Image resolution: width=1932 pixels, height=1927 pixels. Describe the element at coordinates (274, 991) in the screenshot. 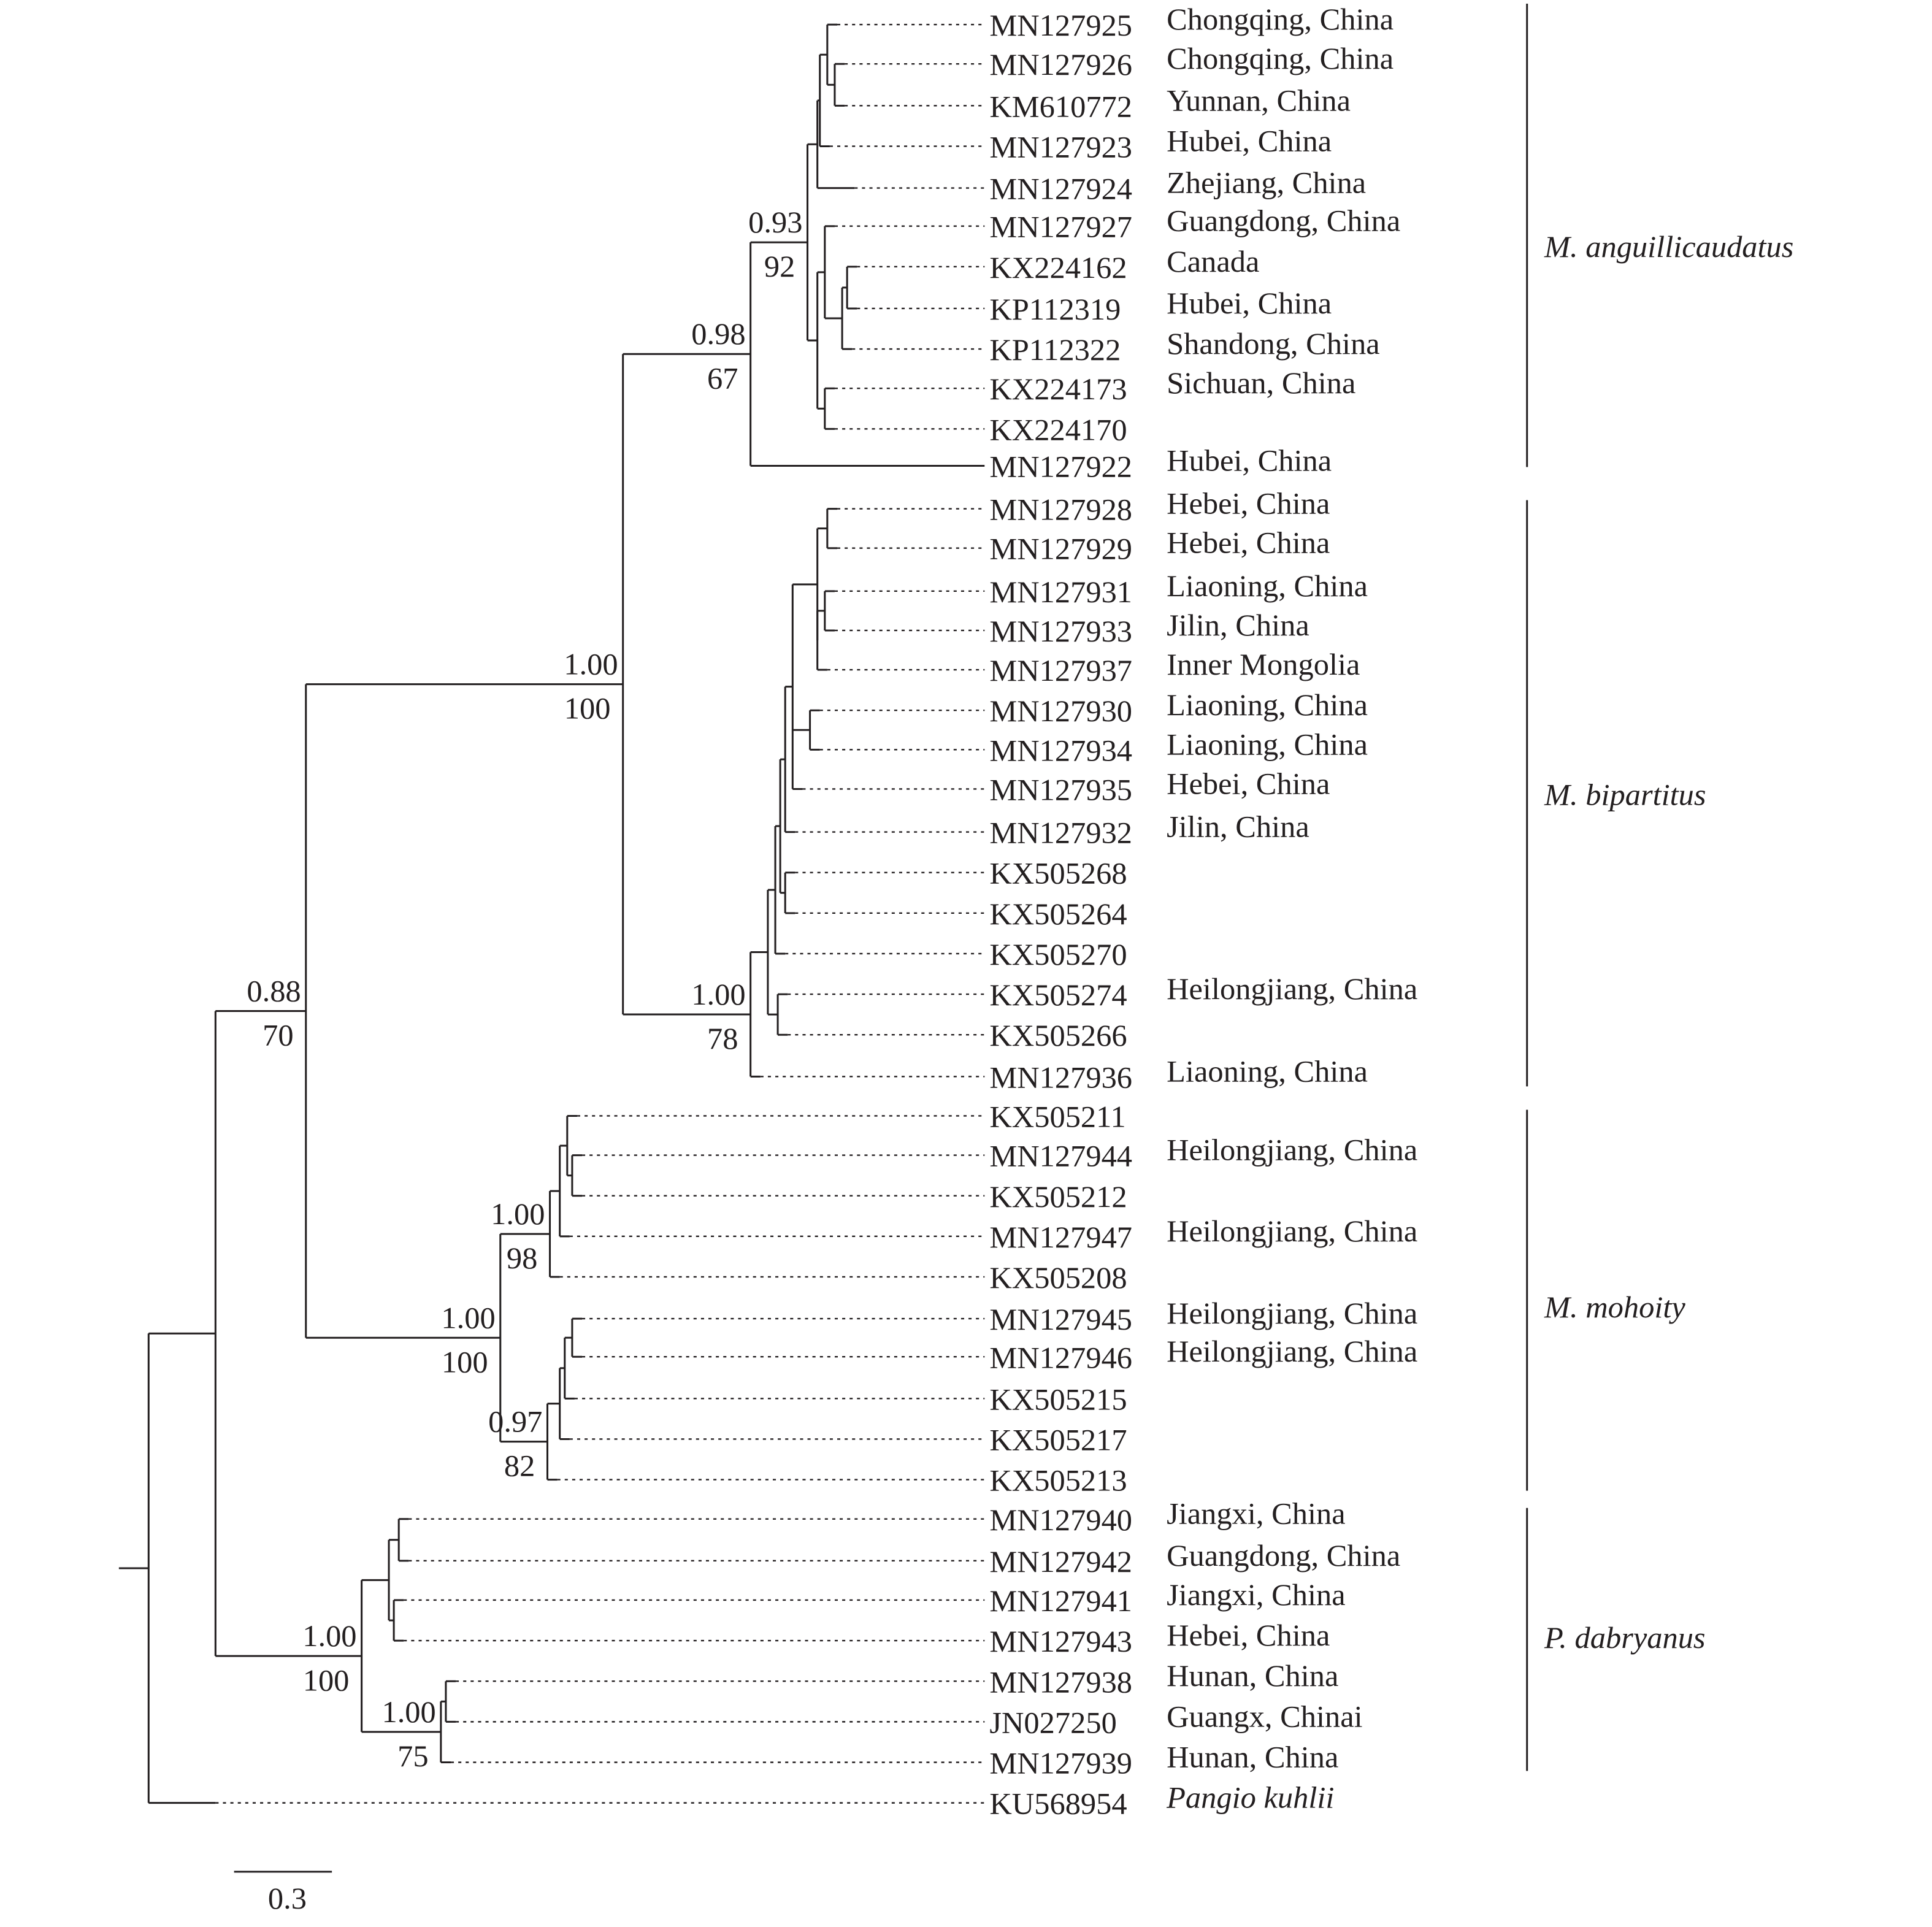

I see `posterior-probability: 0.88` at that location.